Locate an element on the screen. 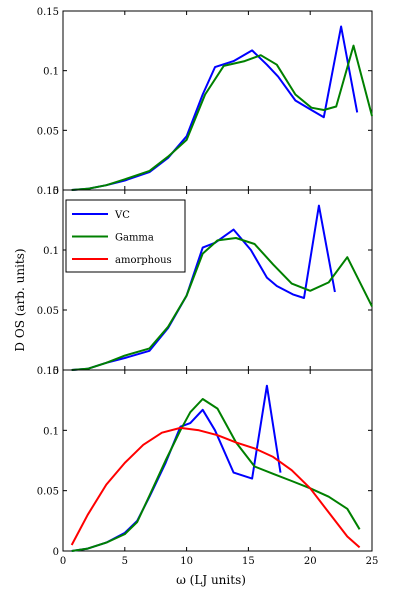 This screenshot has height=590, width=400. x-tick-label: 0 is located at coordinates (63, 561).